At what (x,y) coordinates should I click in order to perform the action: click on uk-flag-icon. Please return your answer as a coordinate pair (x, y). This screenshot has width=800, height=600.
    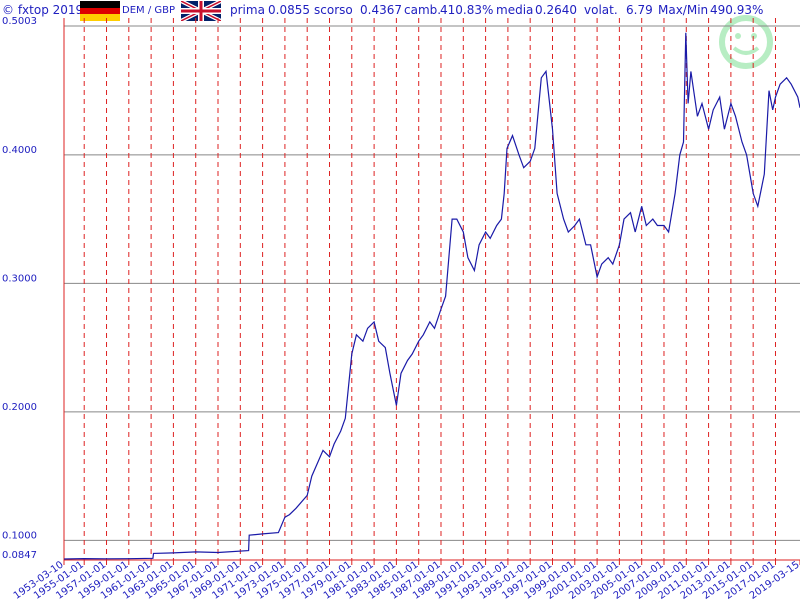
    Looking at the image, I should click on (201, 11).